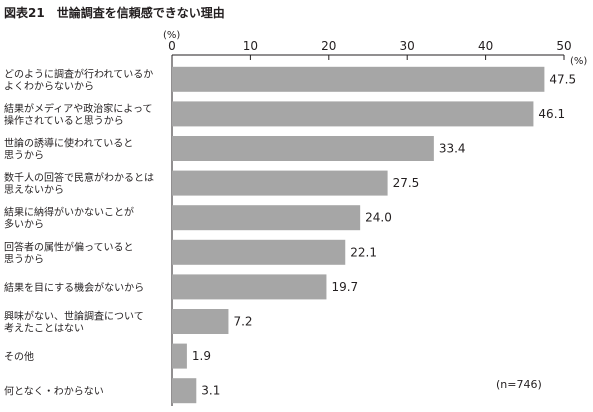 Image resolution: width=593 pixels, height=412 pixels. What do you see at coordinates (563, 46) in the screenshot?
I see `x-tick-label: 50` at bounding box center [563, 46].